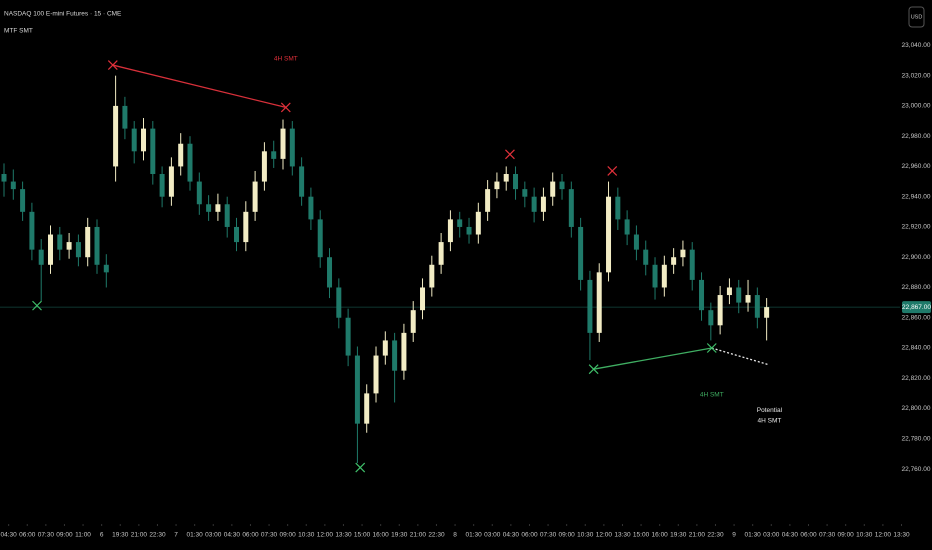  What do you see at coordinates (916, 227) in the screenshot?
I see `y-tick-label: 22,920.00` at bounding box center [916, 227].